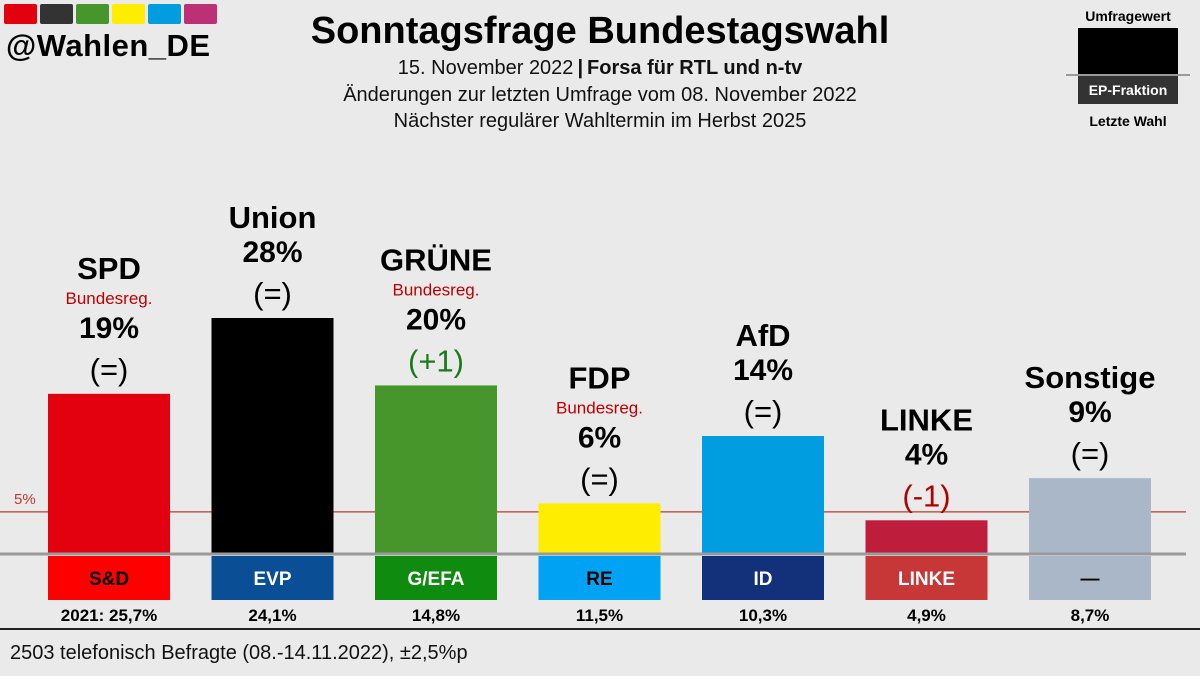 Image resolution: width=1200 pixels, height=676 pixels. I want to click on ep-group-label: LINKE, so click(926, 579).